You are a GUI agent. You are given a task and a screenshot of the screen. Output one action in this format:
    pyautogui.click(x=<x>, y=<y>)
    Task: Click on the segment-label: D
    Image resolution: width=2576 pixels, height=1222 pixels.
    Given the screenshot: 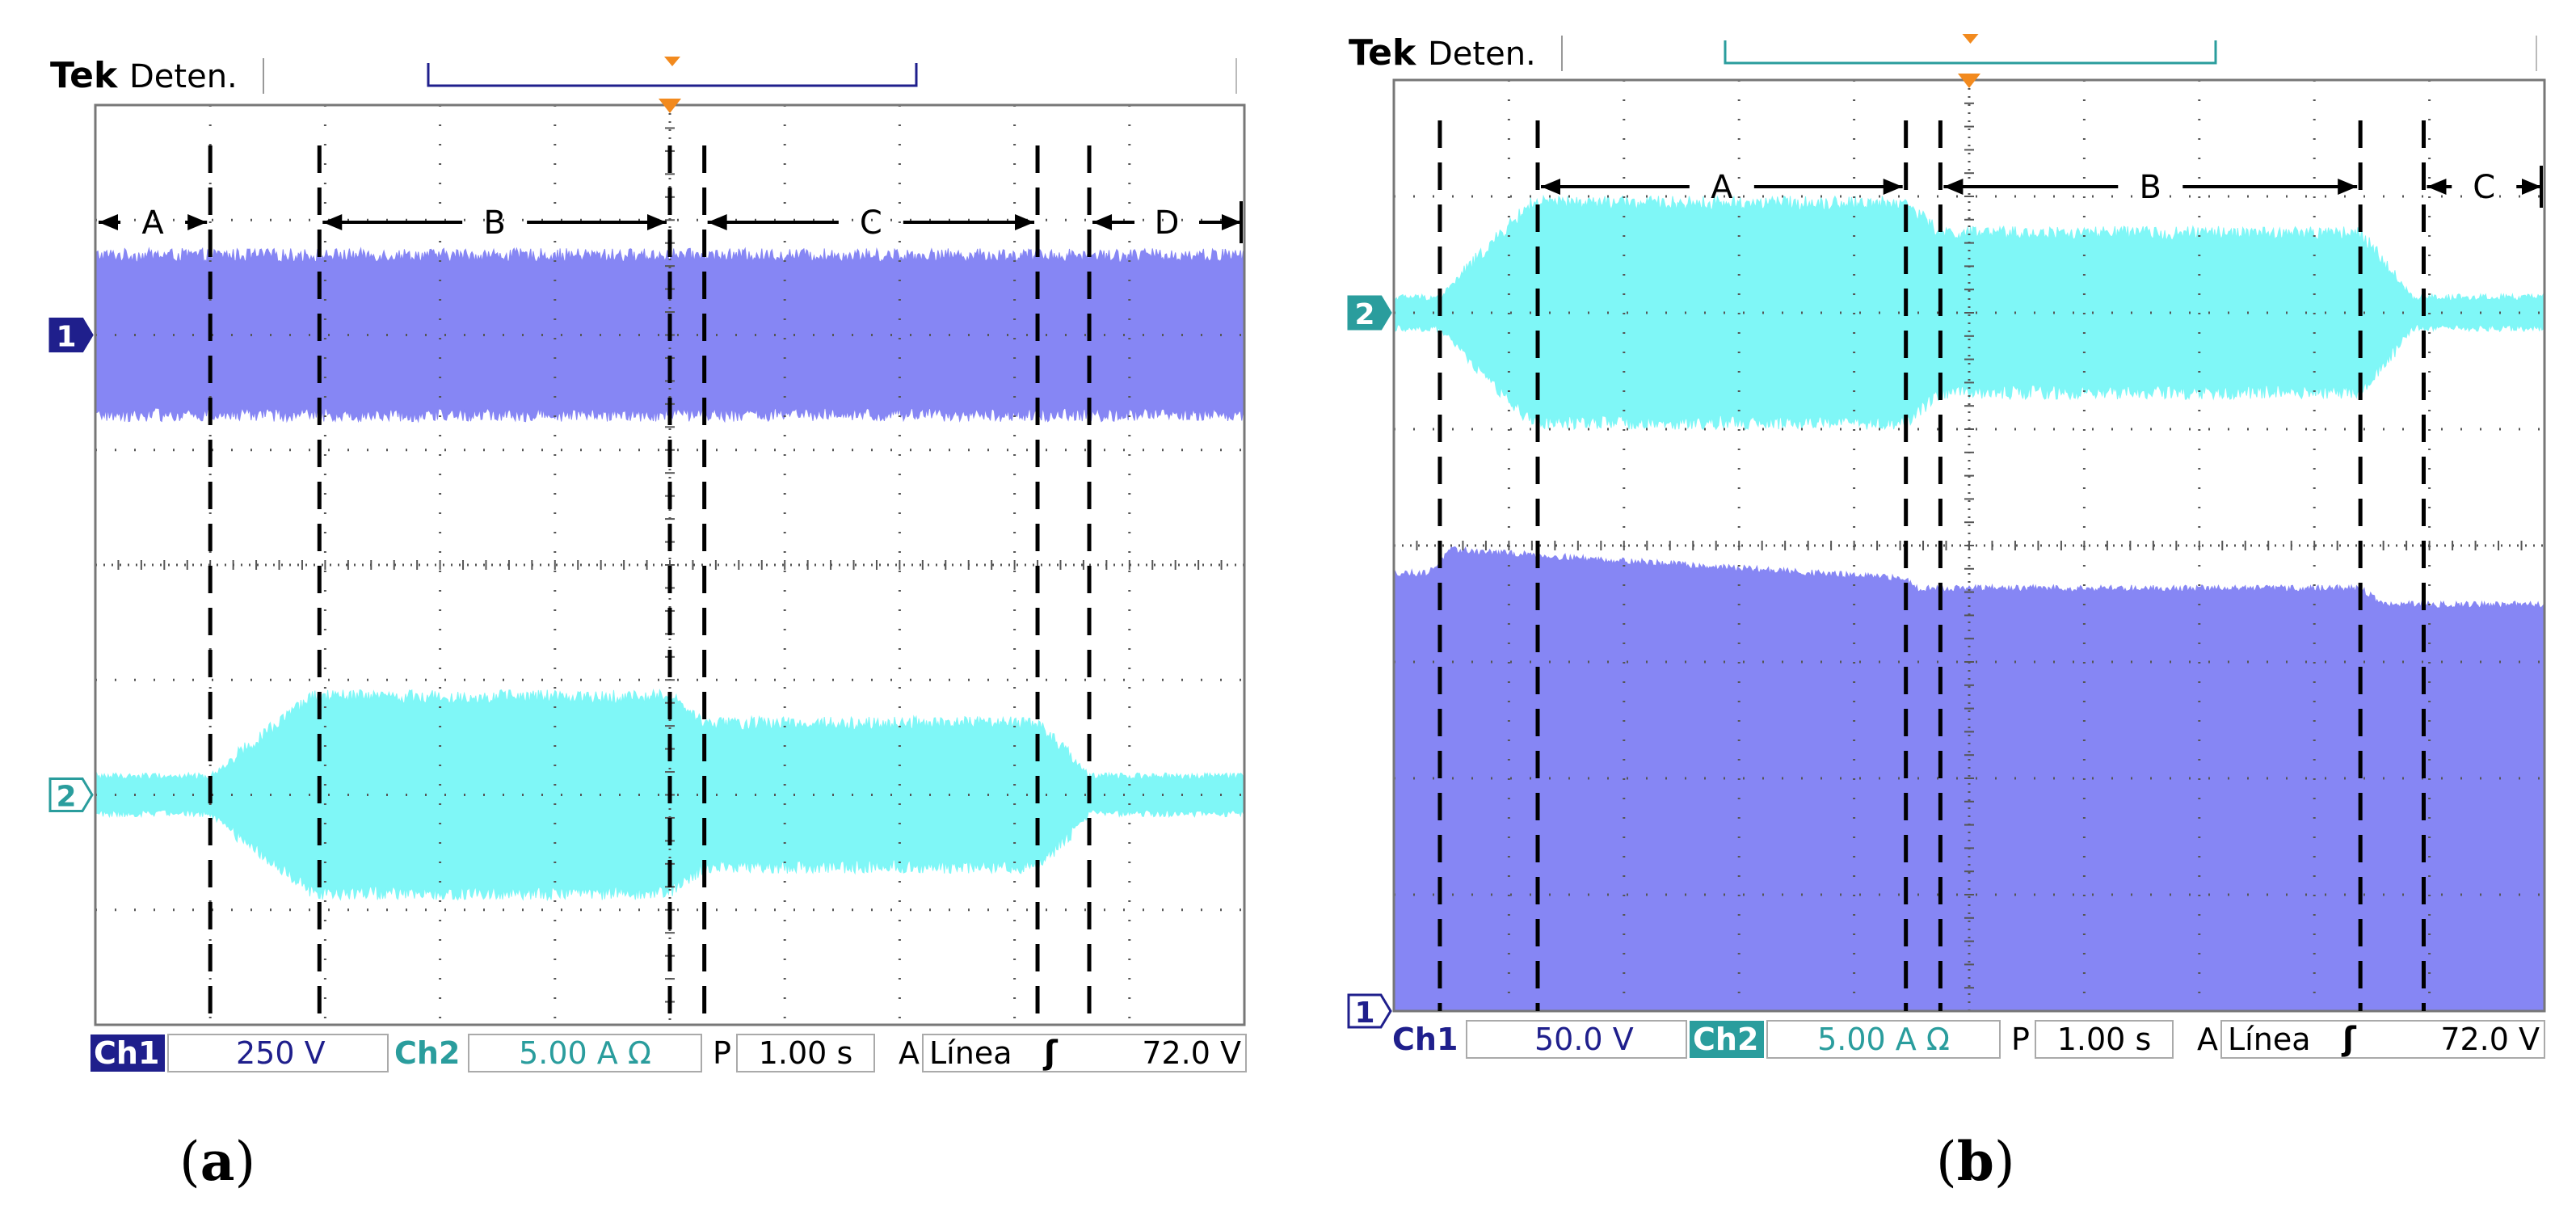 What is the action you would take?
    pyautogui.click(x=1167, y=223)
    